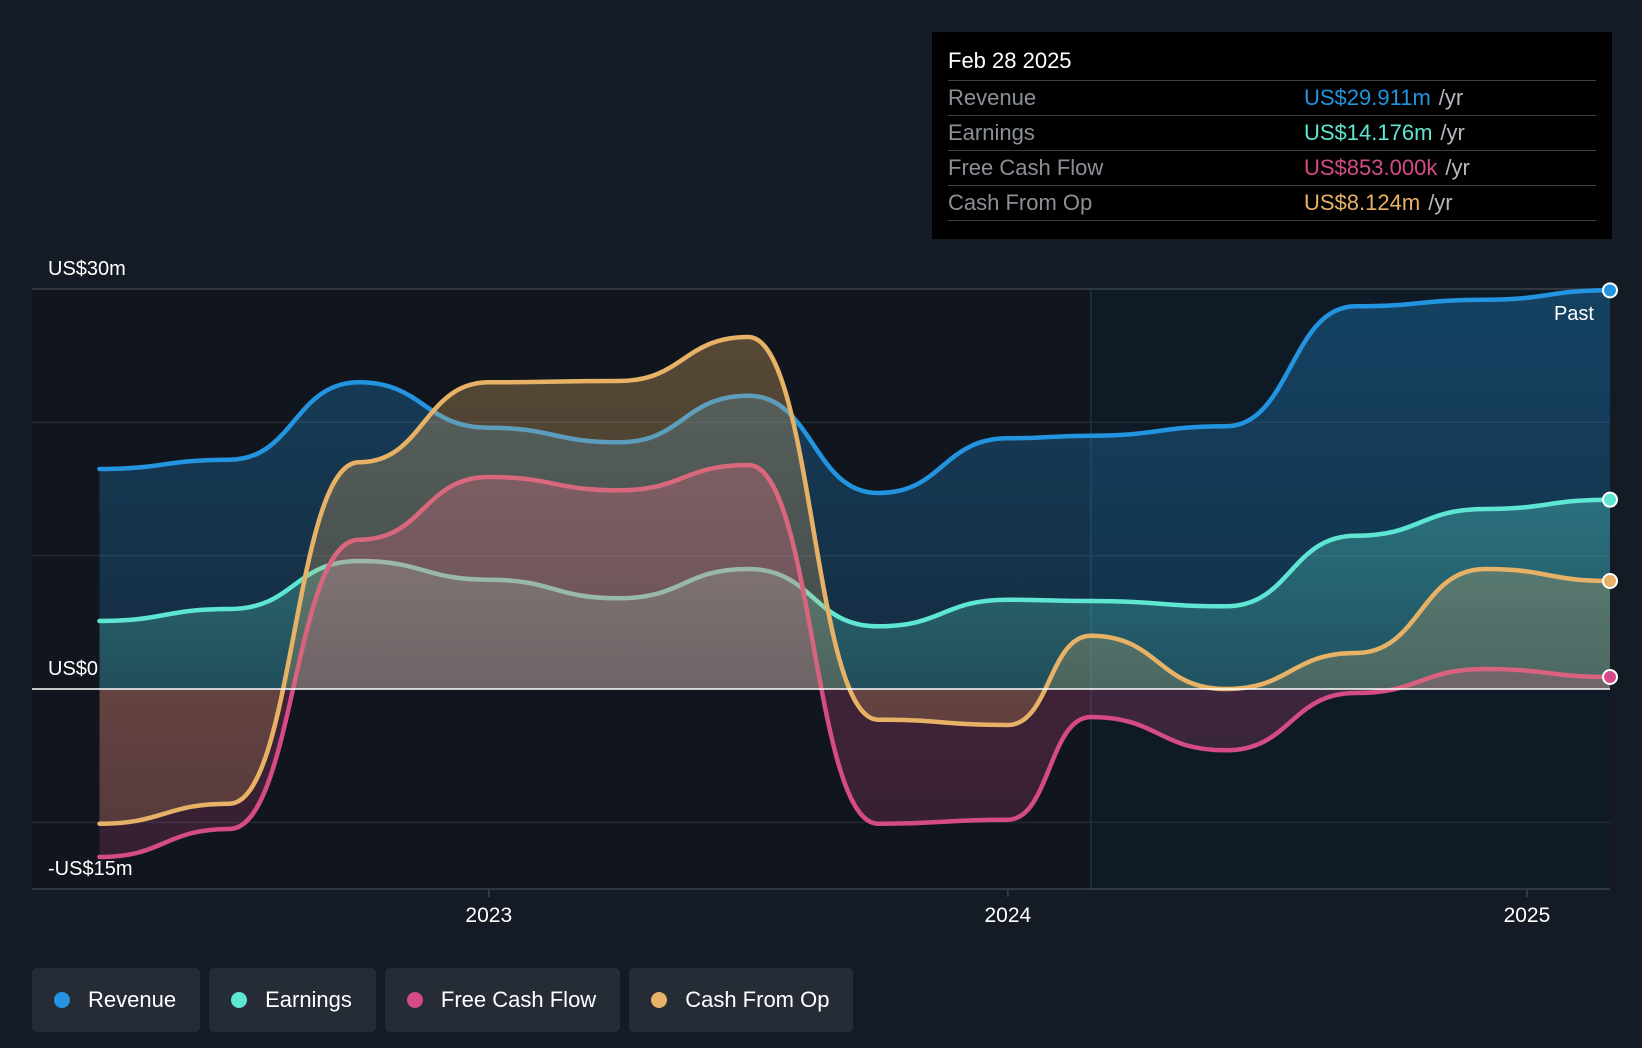 Image resolution: width=1642 pixels, height=1048 pixels. I want to click on legend-label: Free Cash Flow, so click(518, 999).